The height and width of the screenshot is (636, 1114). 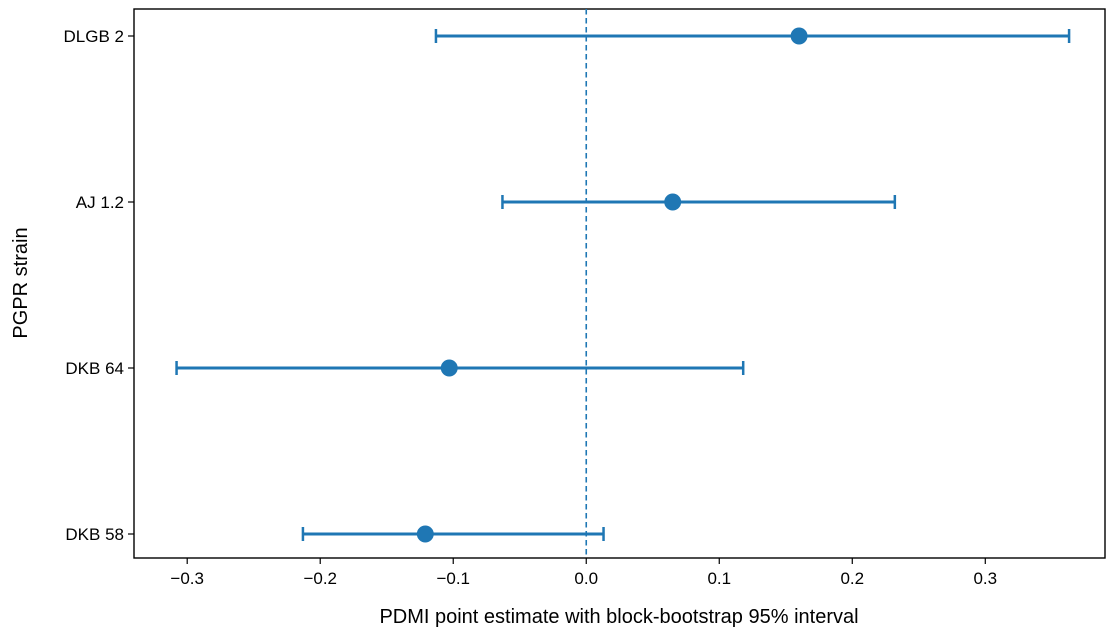 What do you see at coordinates (719, 578) in the screenshot?
I see `x-tick-label: 0.1` at bounding box center [719, 578].